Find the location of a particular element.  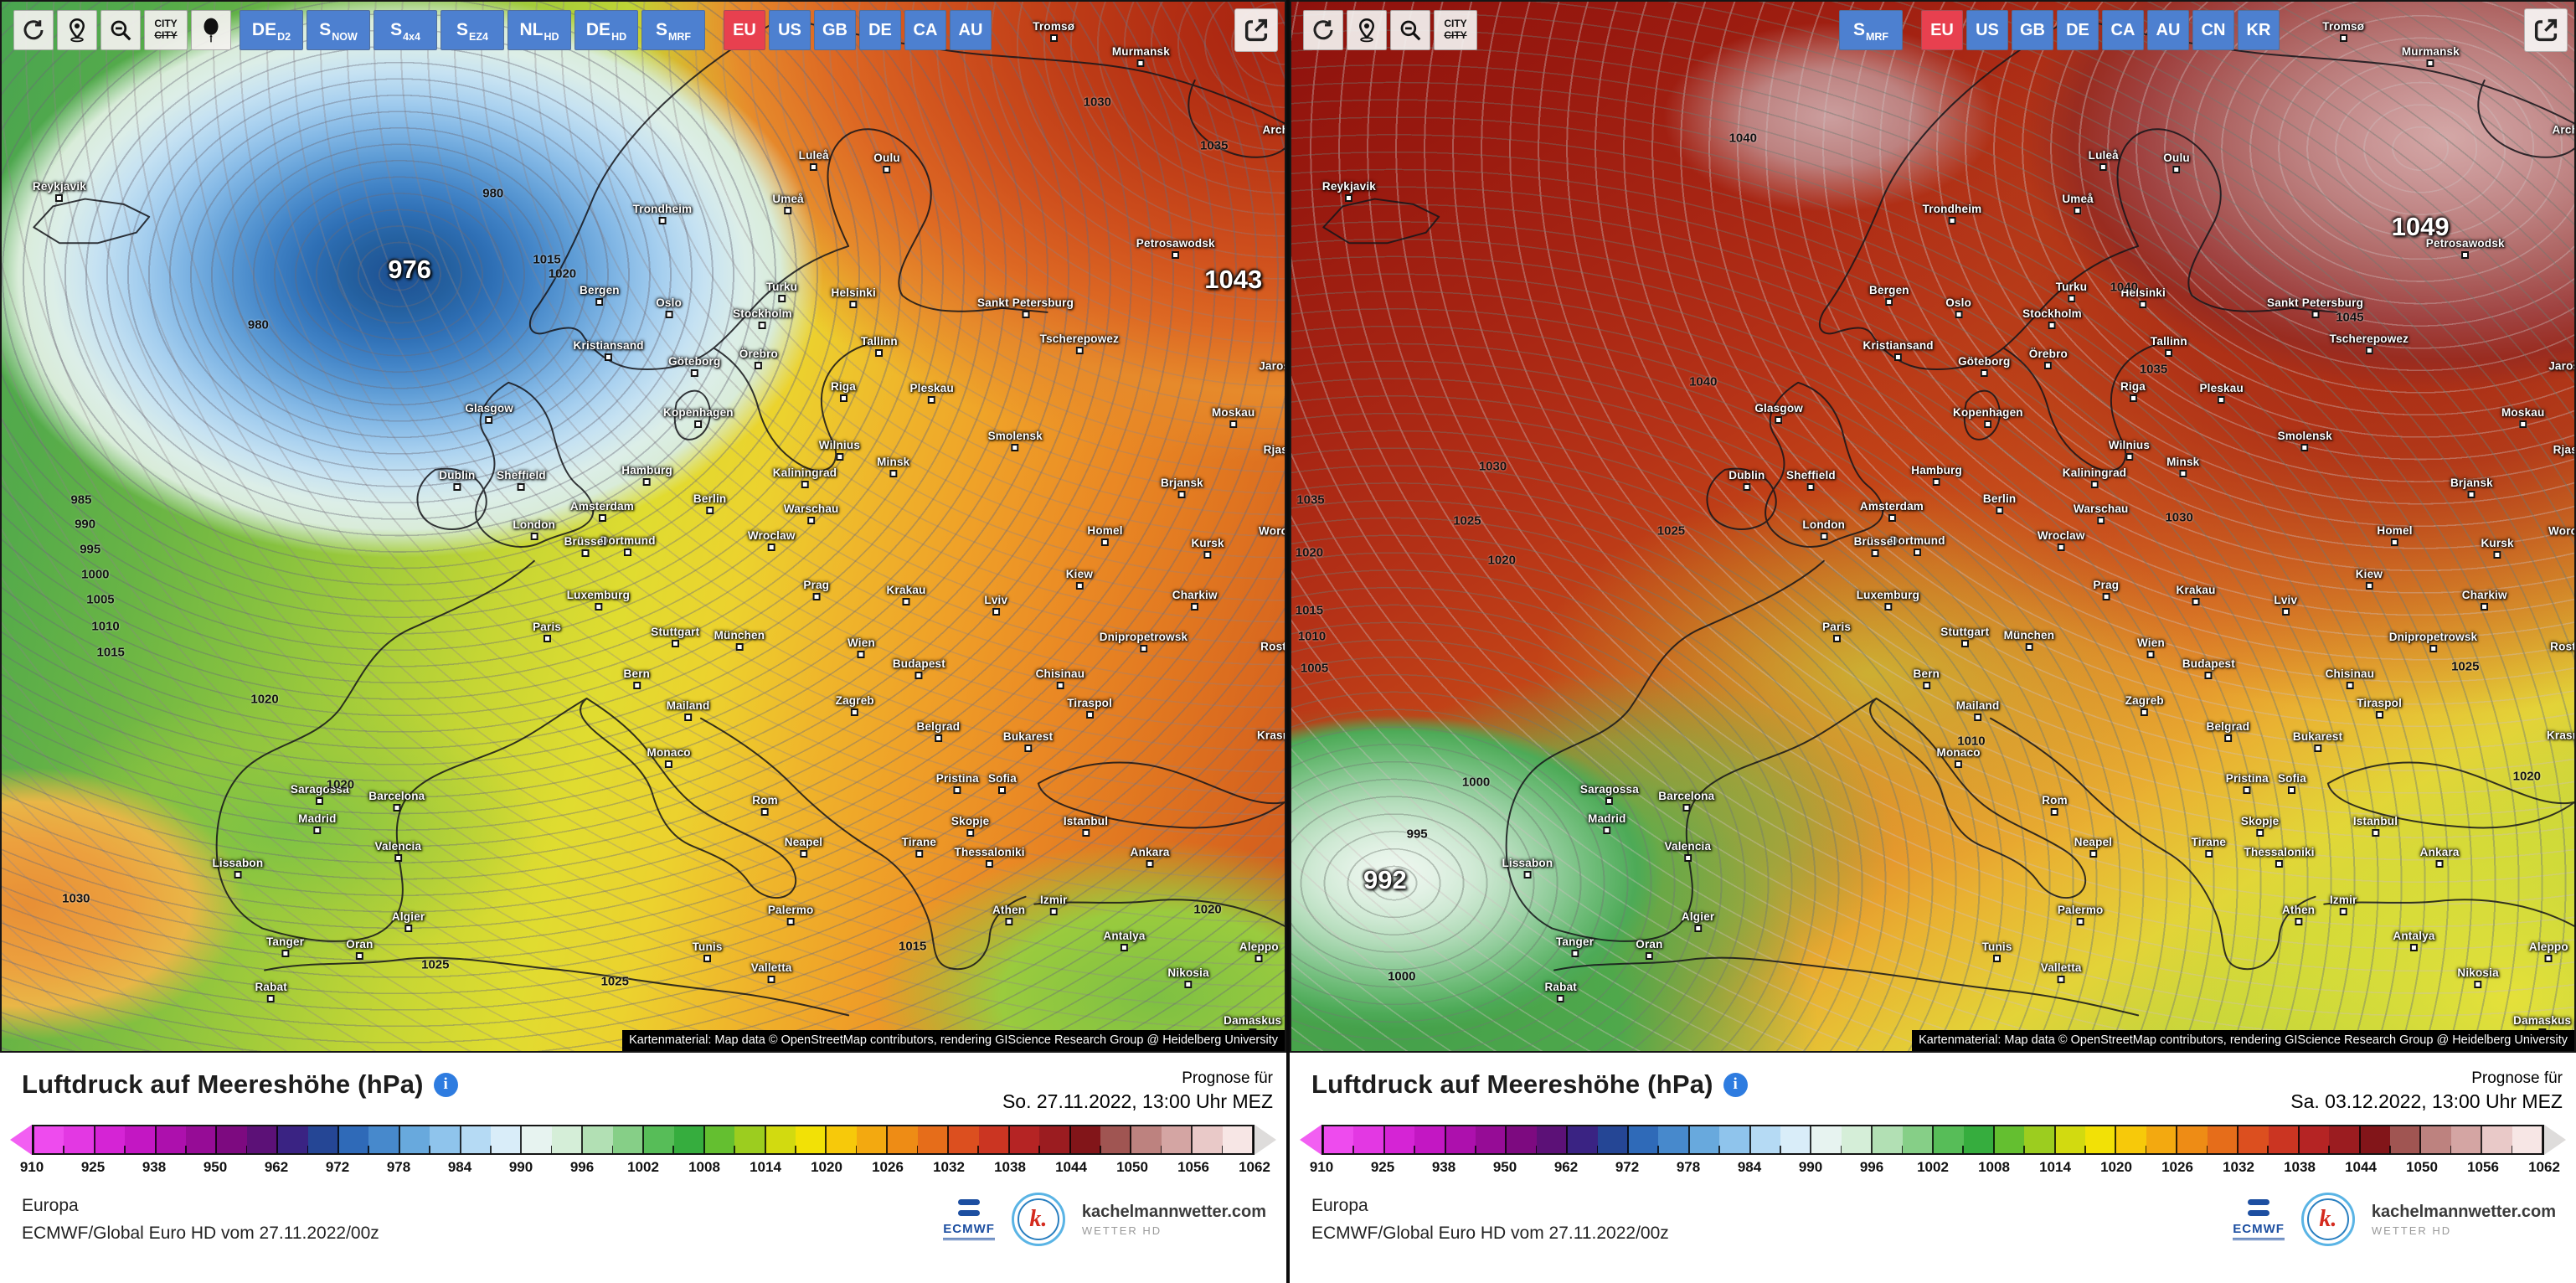

model-run-info: ECMWF/Global Euro HD vom 27.11.2022/00z is located at coordinates (1490, 1233).